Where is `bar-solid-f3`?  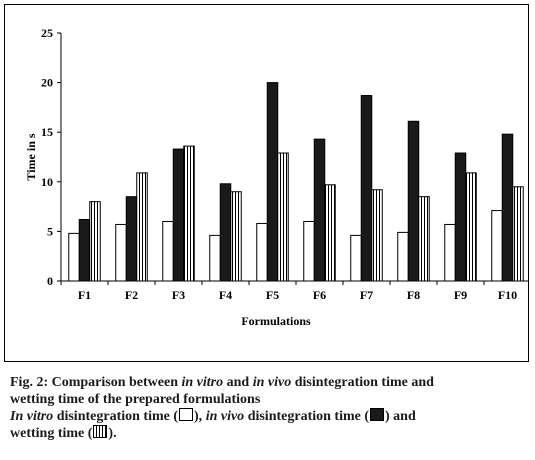 bar-solid-f3 is located at coordinates (178, 215).